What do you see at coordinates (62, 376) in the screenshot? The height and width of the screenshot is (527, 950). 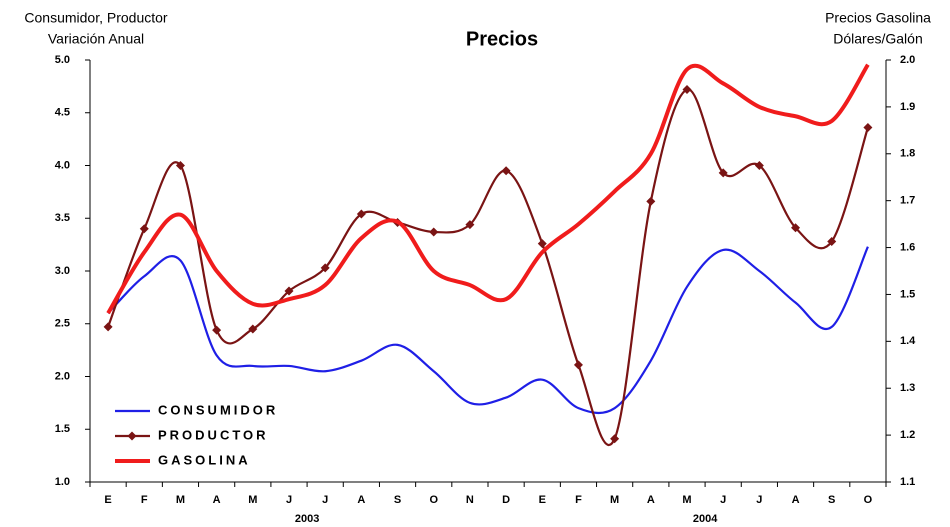 I see `y-tick-label: 2.0` at bounding box center [62, 376].